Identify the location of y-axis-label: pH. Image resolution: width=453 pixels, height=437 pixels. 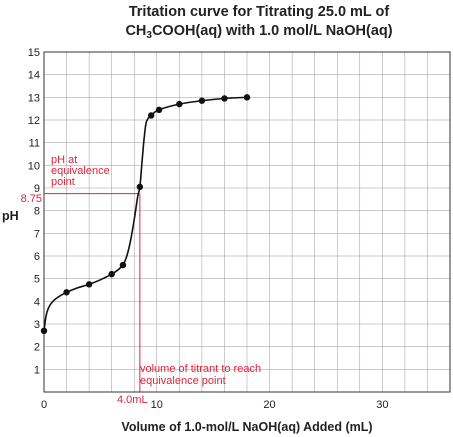
(10, 216).